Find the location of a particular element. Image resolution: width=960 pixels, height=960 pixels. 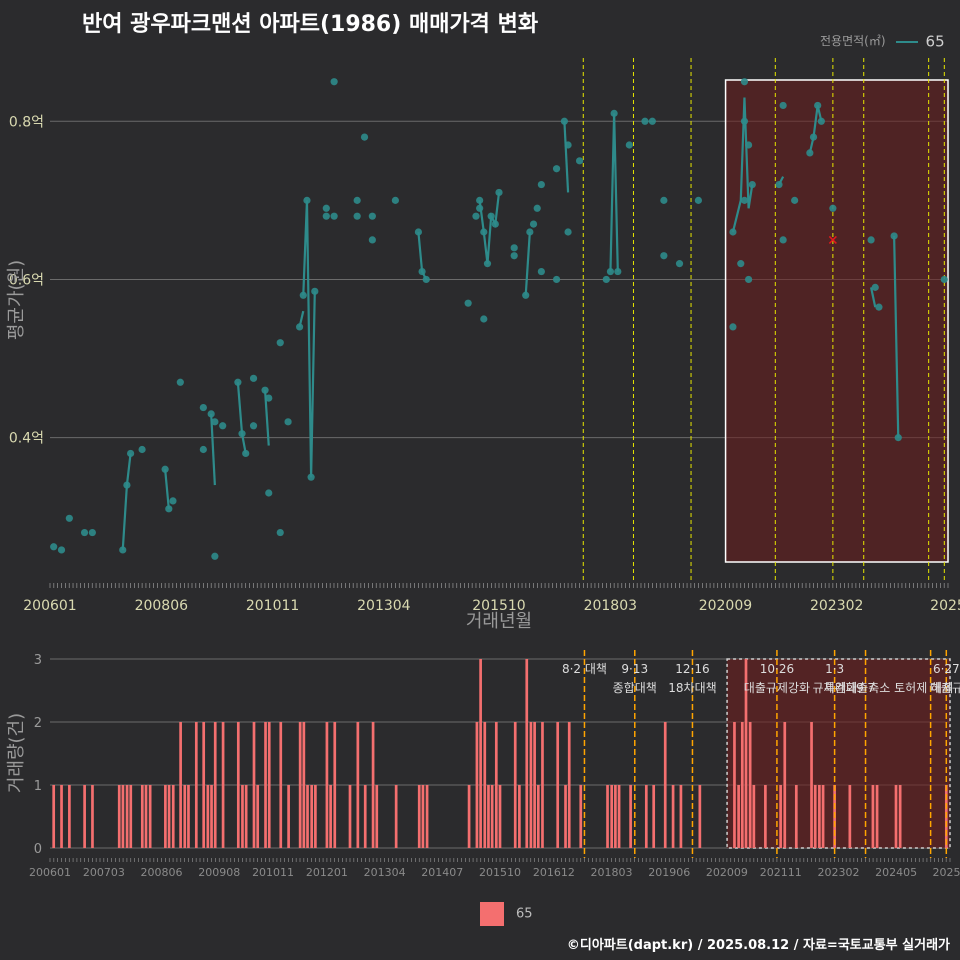

bar-x-tick-label: 200703 is located at coordinates (104, 872).